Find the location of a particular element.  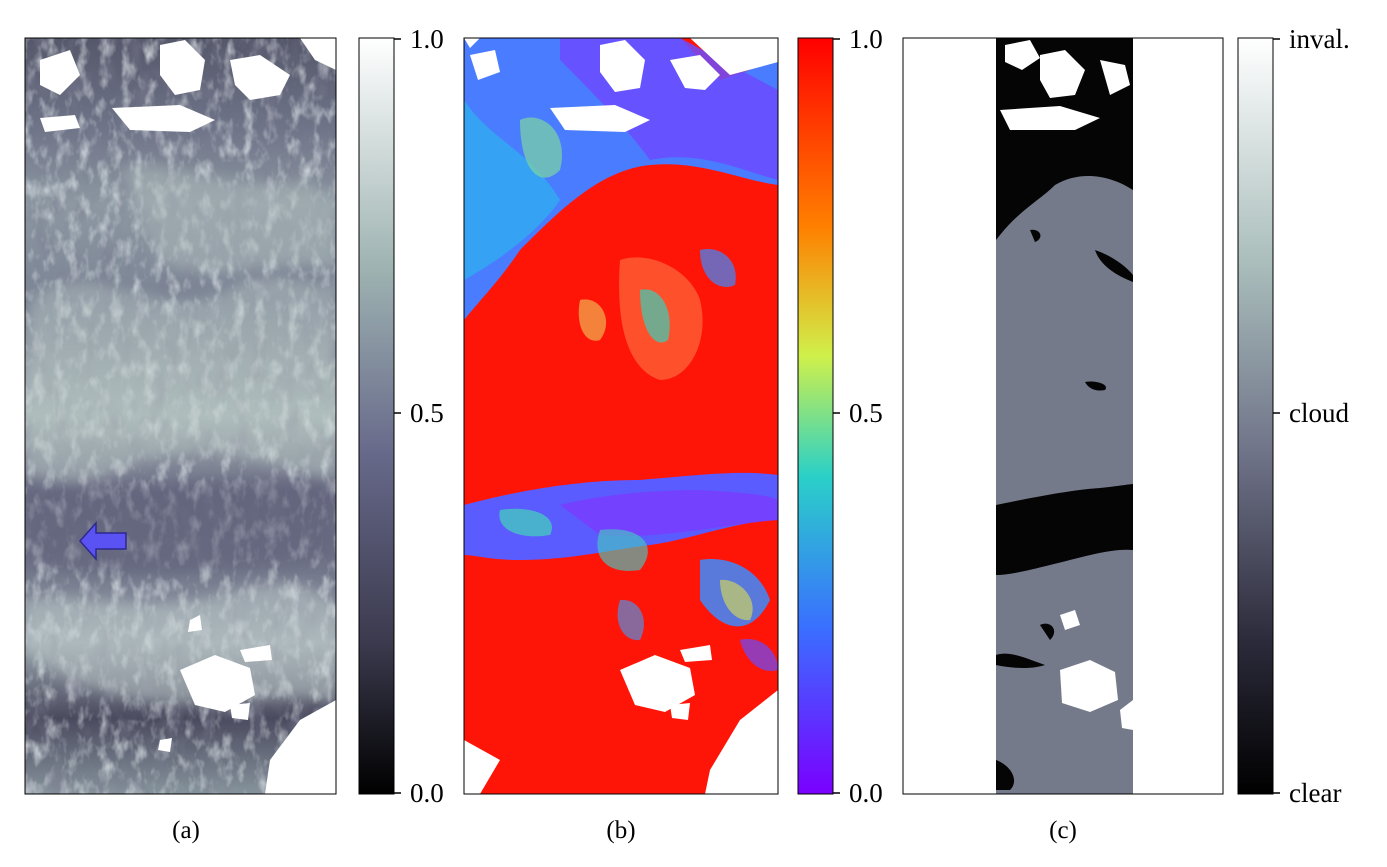

caption-a: (a) is located at coordinates (186, 830).